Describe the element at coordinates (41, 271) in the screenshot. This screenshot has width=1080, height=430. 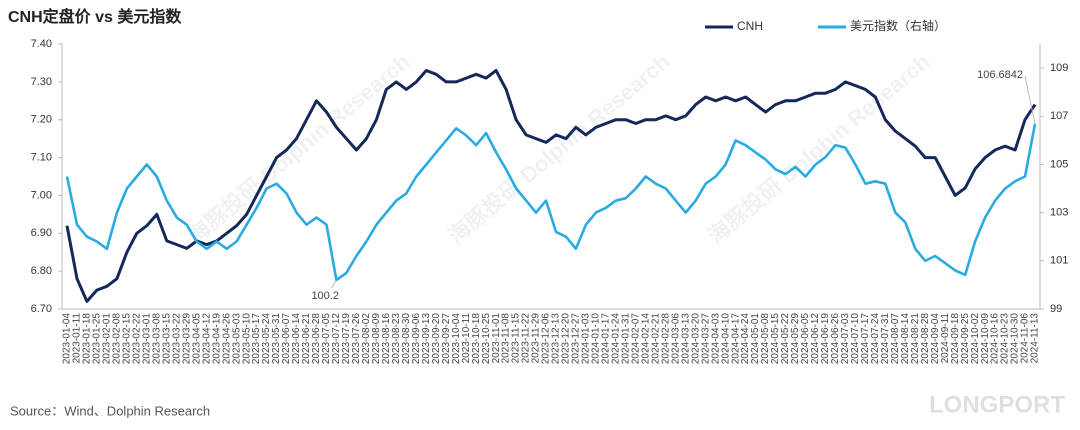
I see `y-tick-label: 6.80` at that location.